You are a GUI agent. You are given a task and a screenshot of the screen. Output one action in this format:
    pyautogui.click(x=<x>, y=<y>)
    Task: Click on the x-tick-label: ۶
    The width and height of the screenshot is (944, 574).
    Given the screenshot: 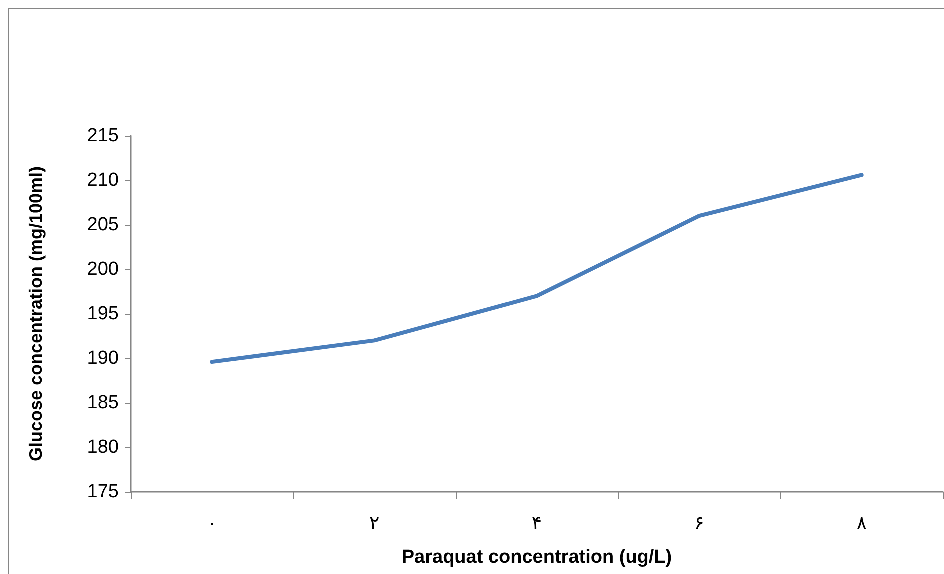 What is the action you would take?
    pyautogui.click(x=699, y=523)
    